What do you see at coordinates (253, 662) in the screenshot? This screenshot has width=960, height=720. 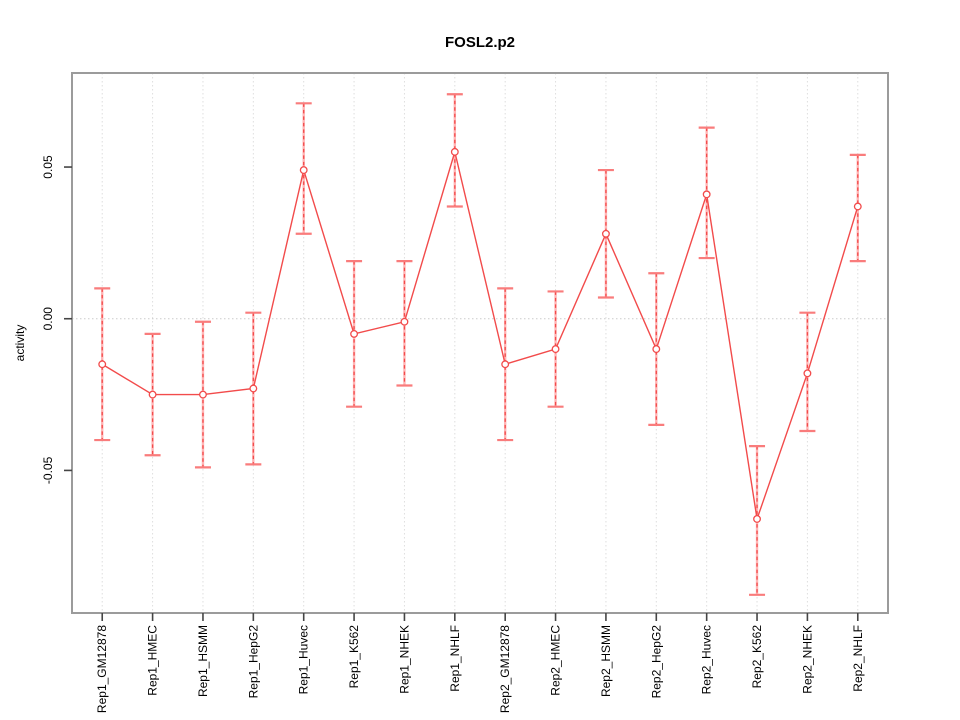 I see `x-tick-label: Rep1_HepG2` at bounding box center [253, 662].